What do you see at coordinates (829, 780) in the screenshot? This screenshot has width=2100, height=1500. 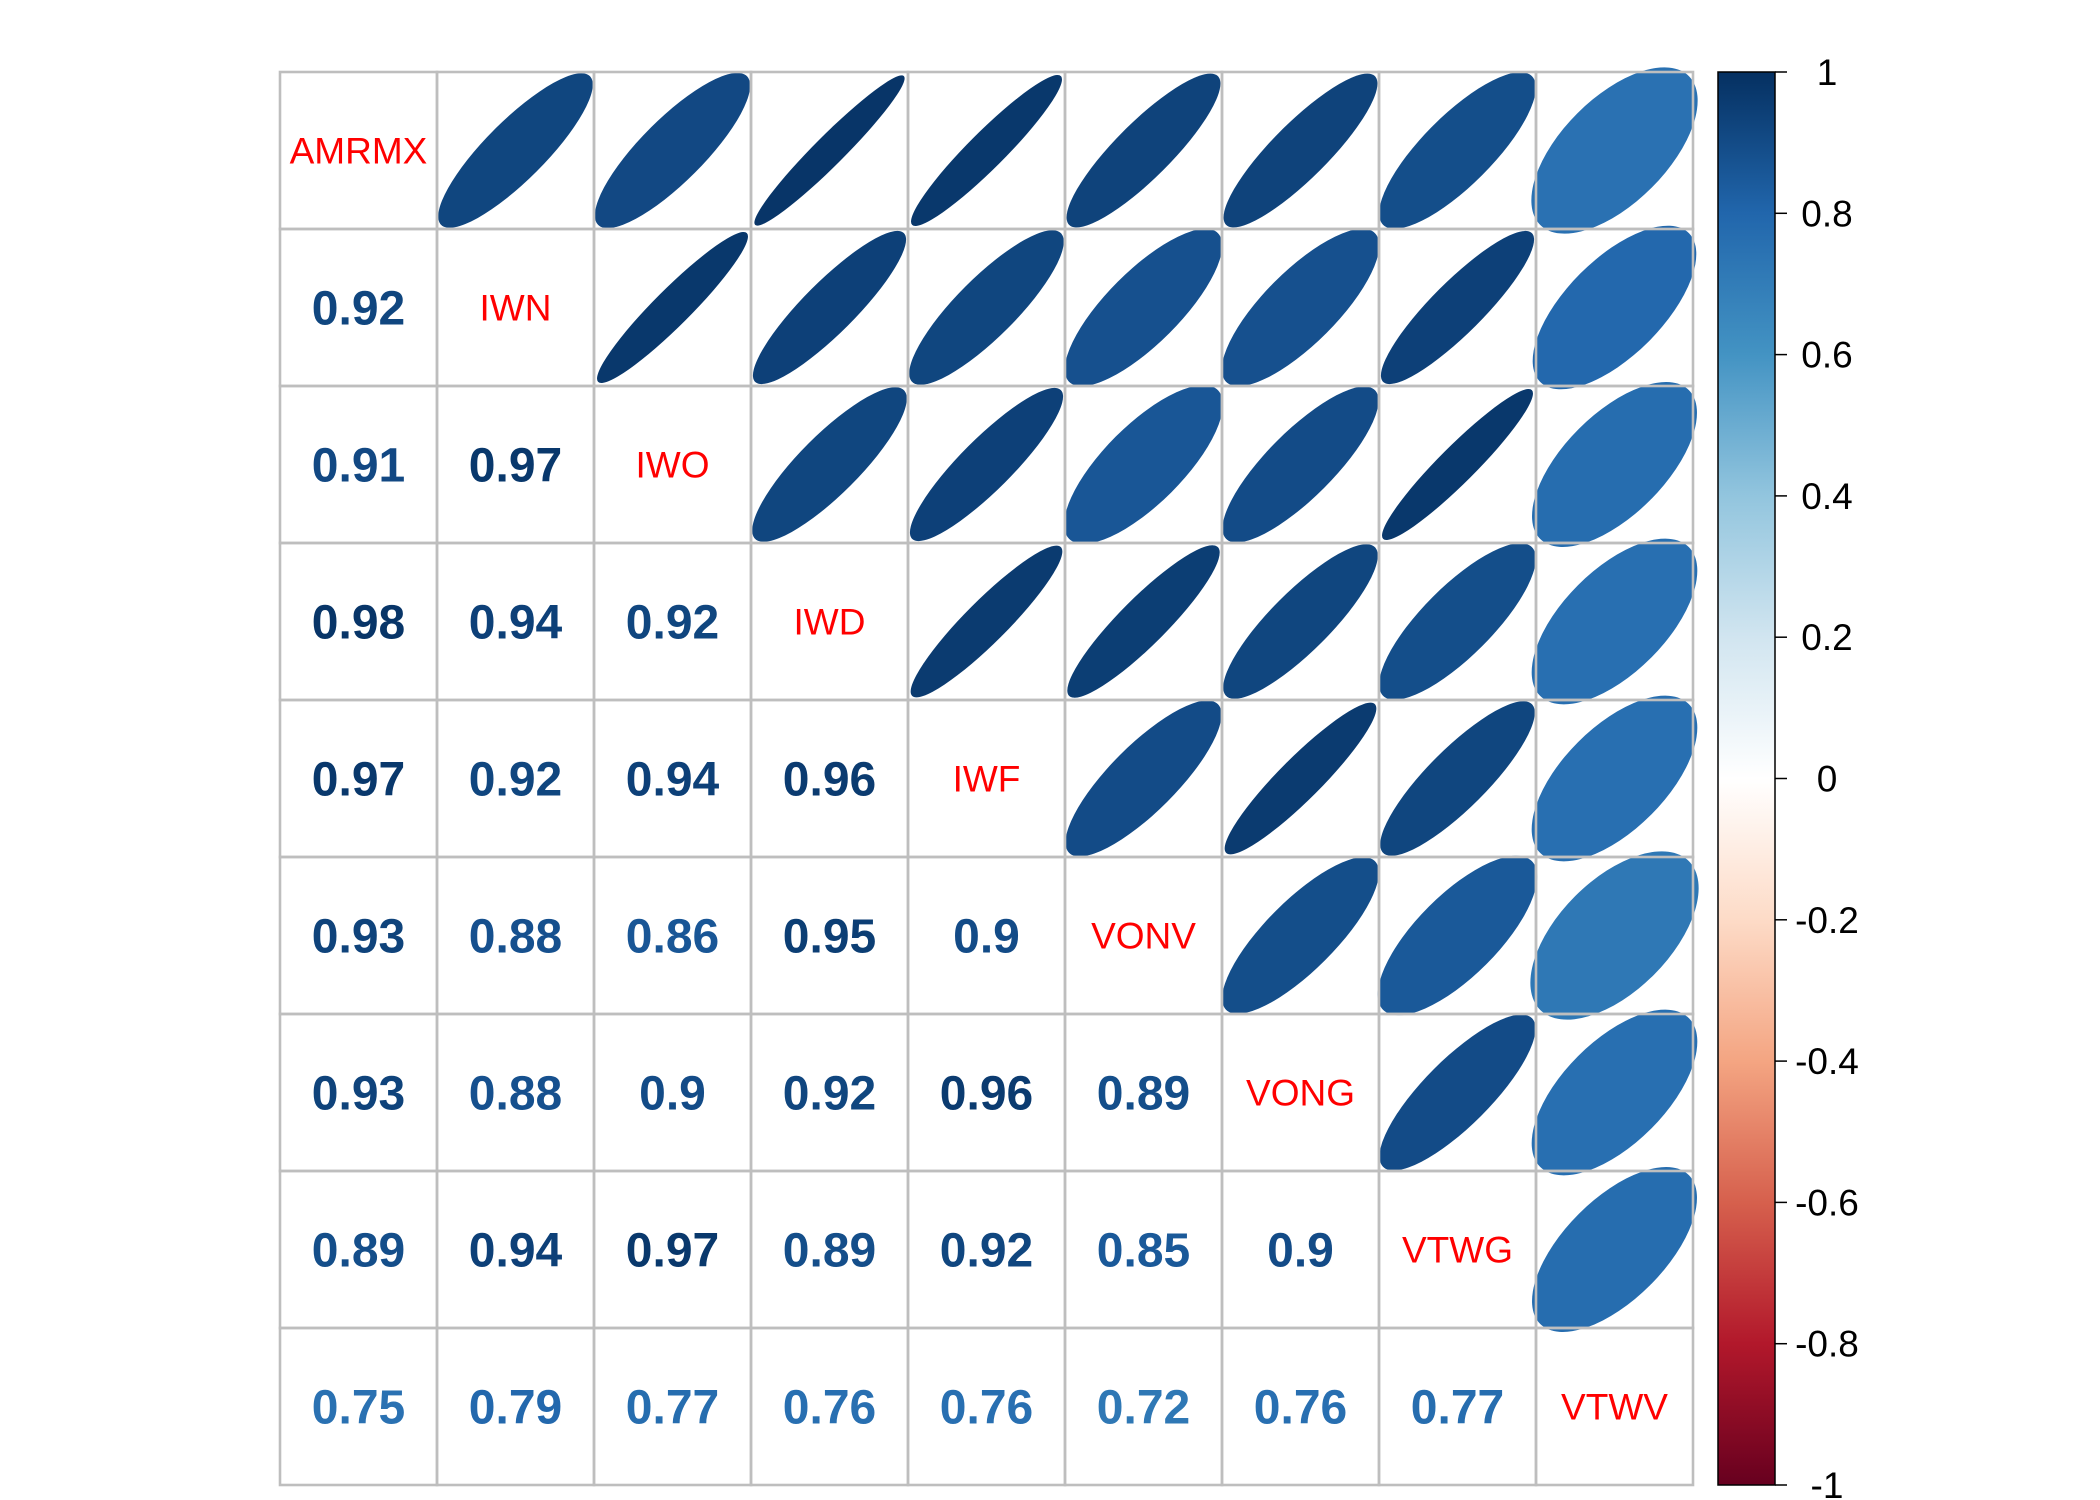 I see `coefficient-iwf-iwd: 0.96` at bounding box center [829, 780].